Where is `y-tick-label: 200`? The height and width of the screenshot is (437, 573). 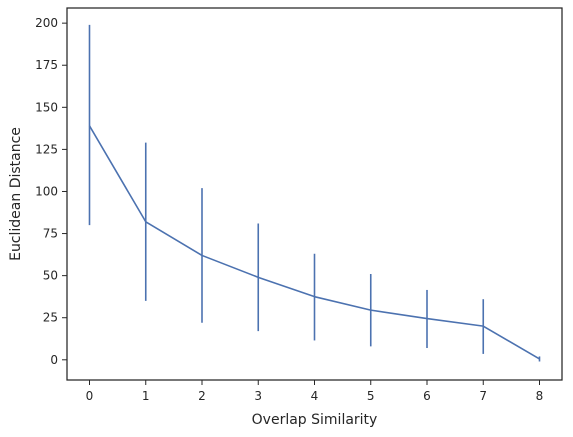
y-tick-label: 200 is located at coordinates (46, 23).